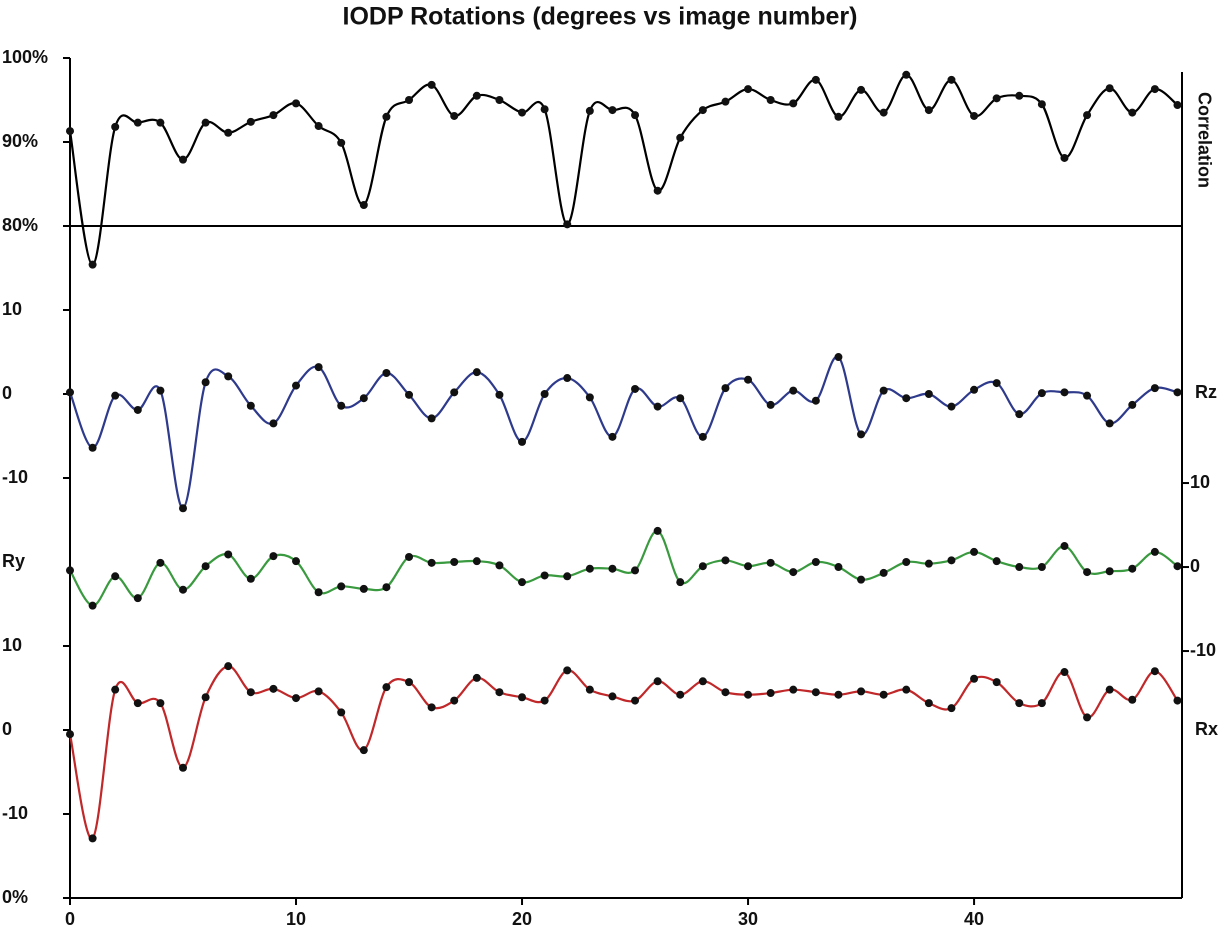  Describe the element at coordinates (20, 225) in the screenshot. I see `y-tick-label: 80%` at that location.